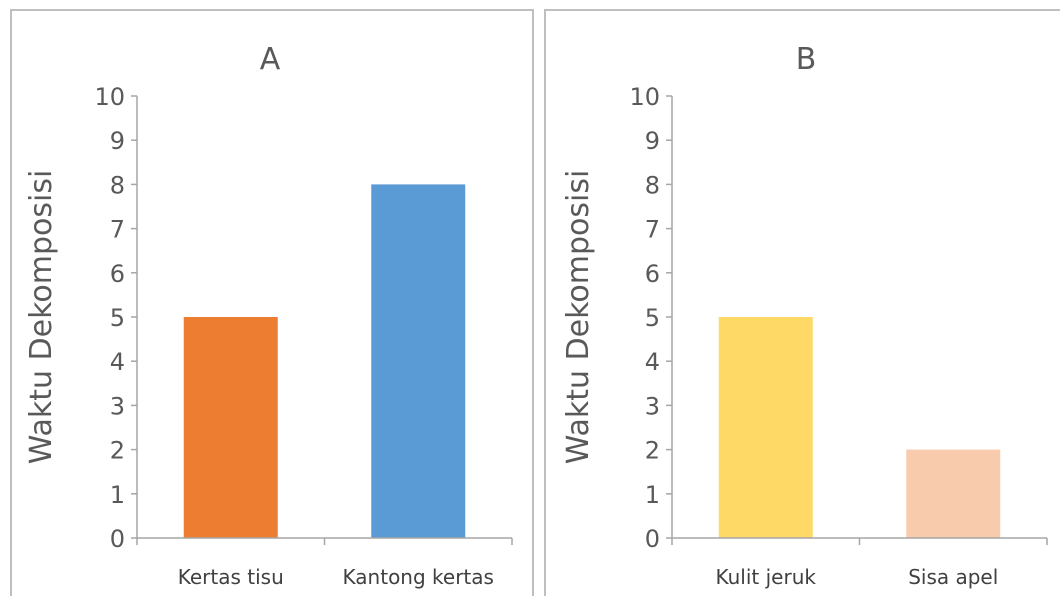  Describe the element at coordinates (953, 577) in the screenshot. I see `x-tick-label: Sisa apel` at that location.